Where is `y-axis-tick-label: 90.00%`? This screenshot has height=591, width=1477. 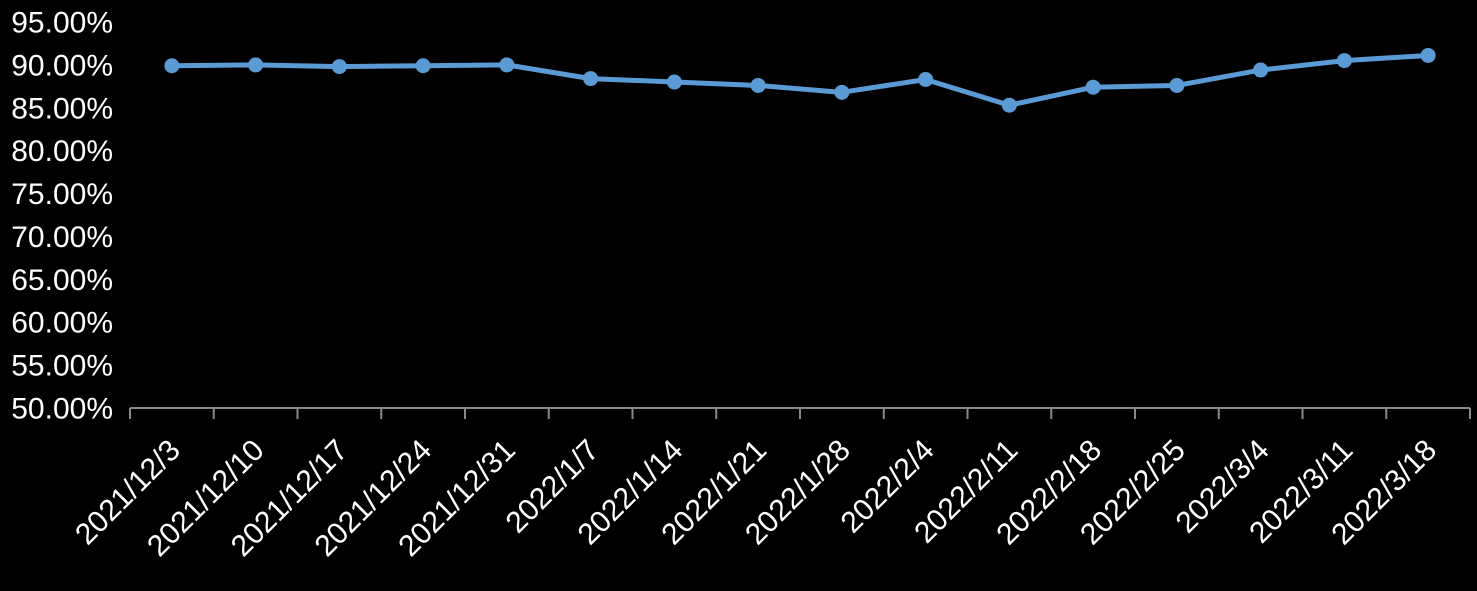
y-axis-tick-label: 90.00% is located at coordinates (62, 65).